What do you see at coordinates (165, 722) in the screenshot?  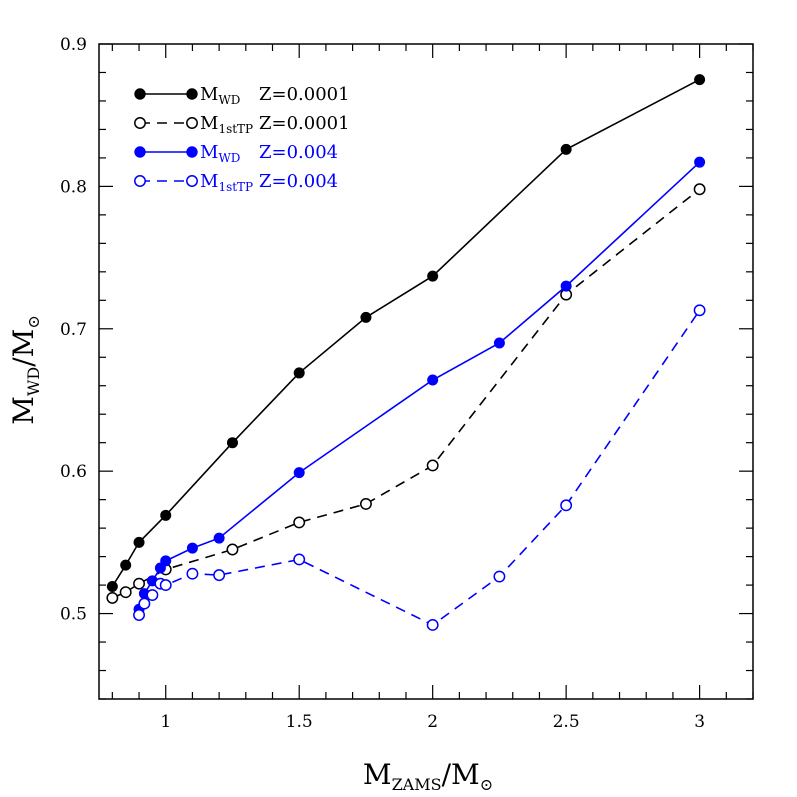 I see `x-tick-label: 1` at bounding box center [165, 722].